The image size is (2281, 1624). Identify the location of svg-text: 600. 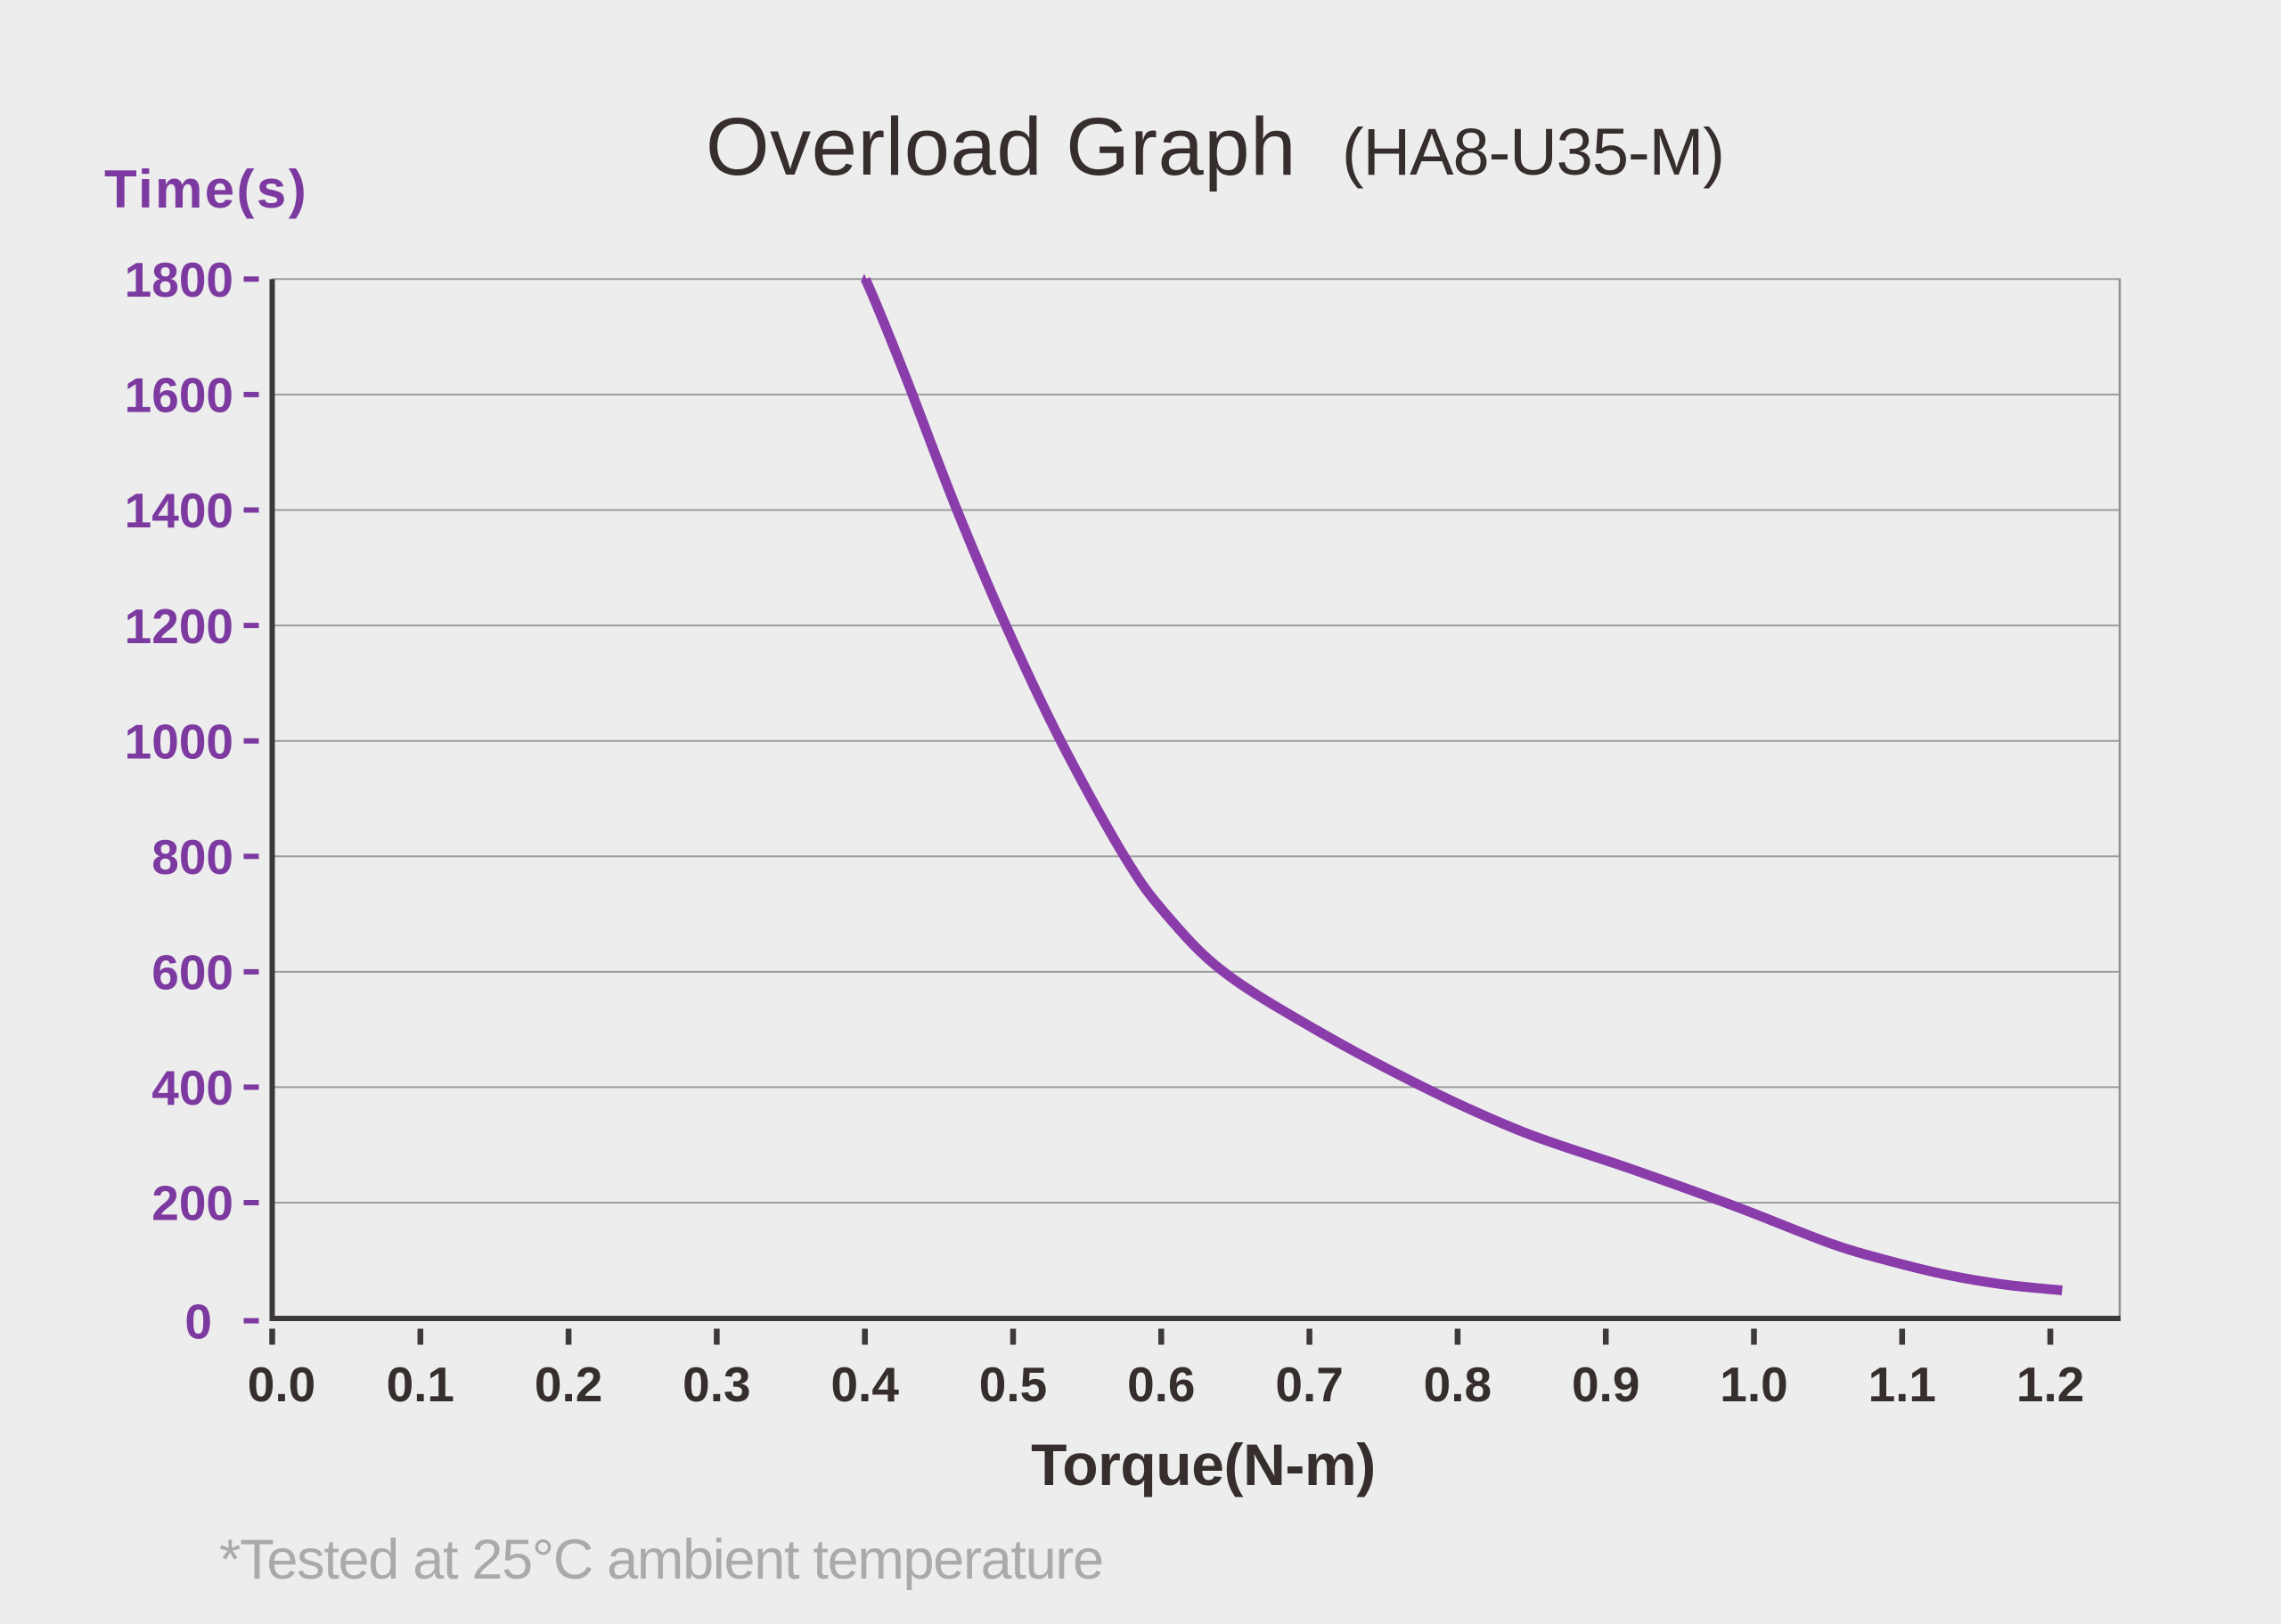
(192, 972).